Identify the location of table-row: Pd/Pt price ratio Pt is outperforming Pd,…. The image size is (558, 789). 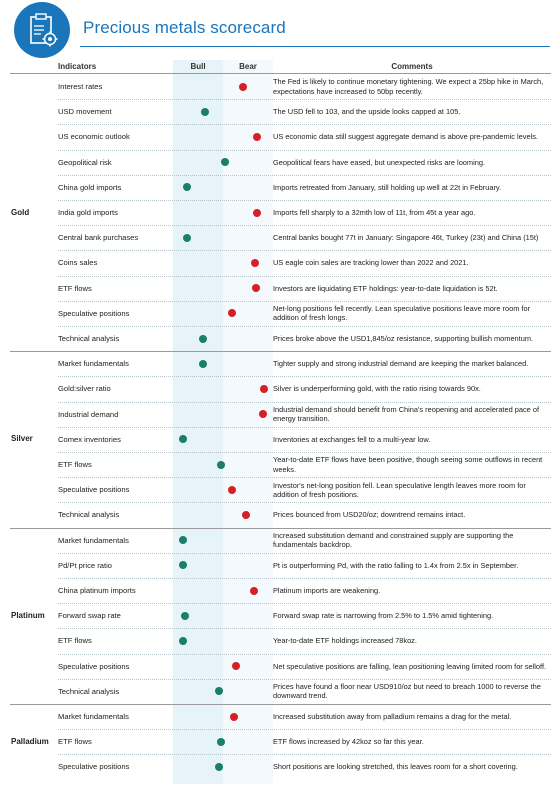
(279, 565).